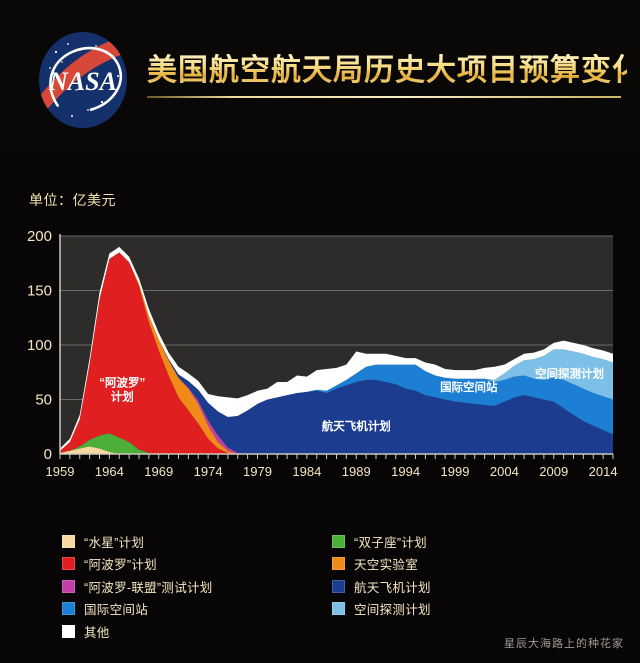 This screenshot has height=663, width=640. I want to click on legend-label: “阿波罗”计划, so click(120, 565).